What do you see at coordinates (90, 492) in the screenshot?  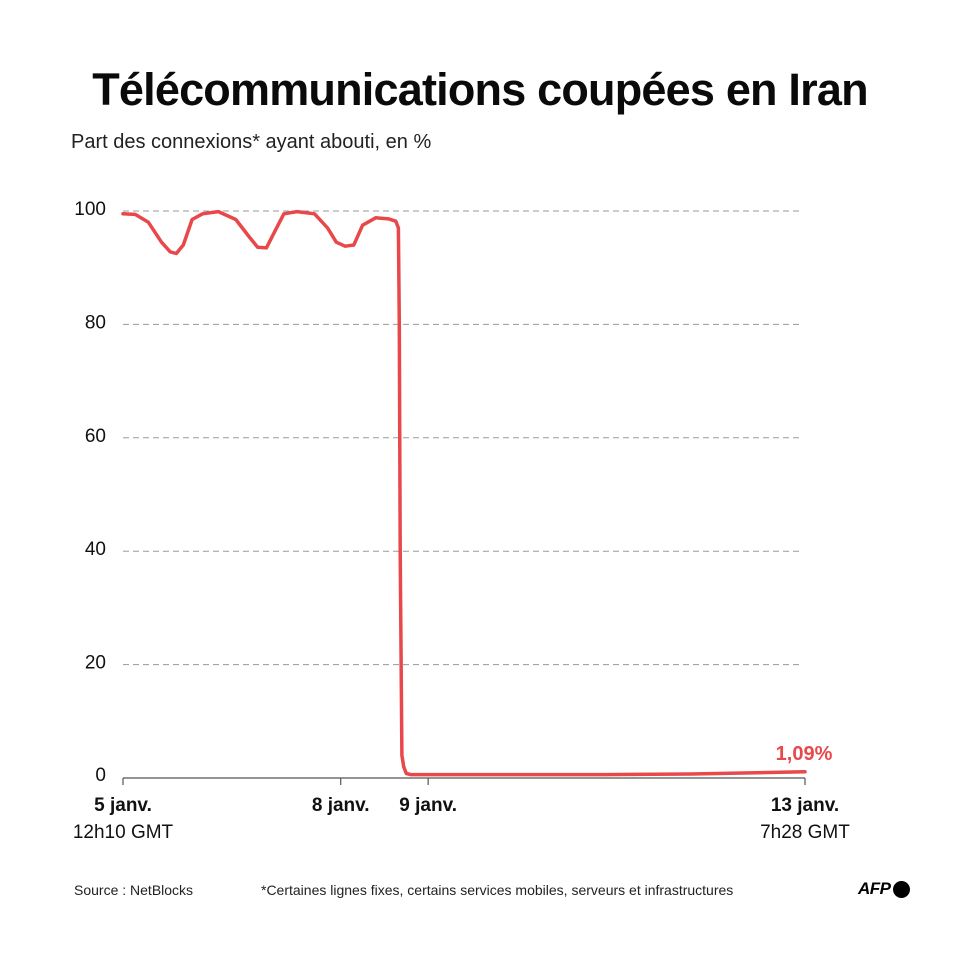 I see `y-axis-labels: 0 20 40 60 80 100` at bounding box center [90, 492].